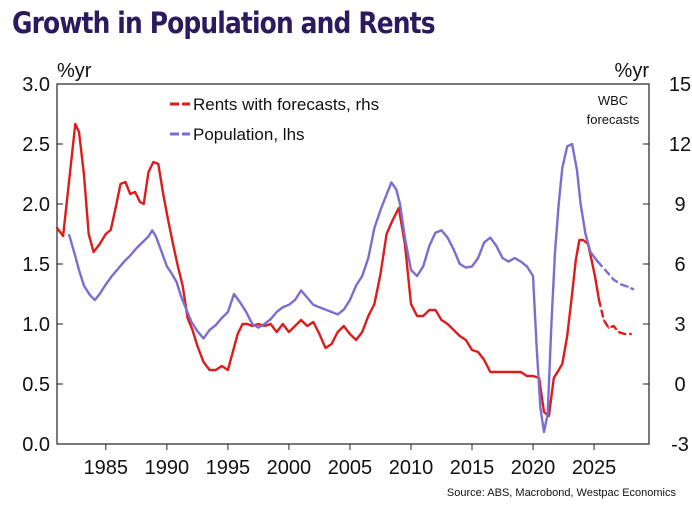  I want to click on x-tick-label: 2005, so click(350, 468).